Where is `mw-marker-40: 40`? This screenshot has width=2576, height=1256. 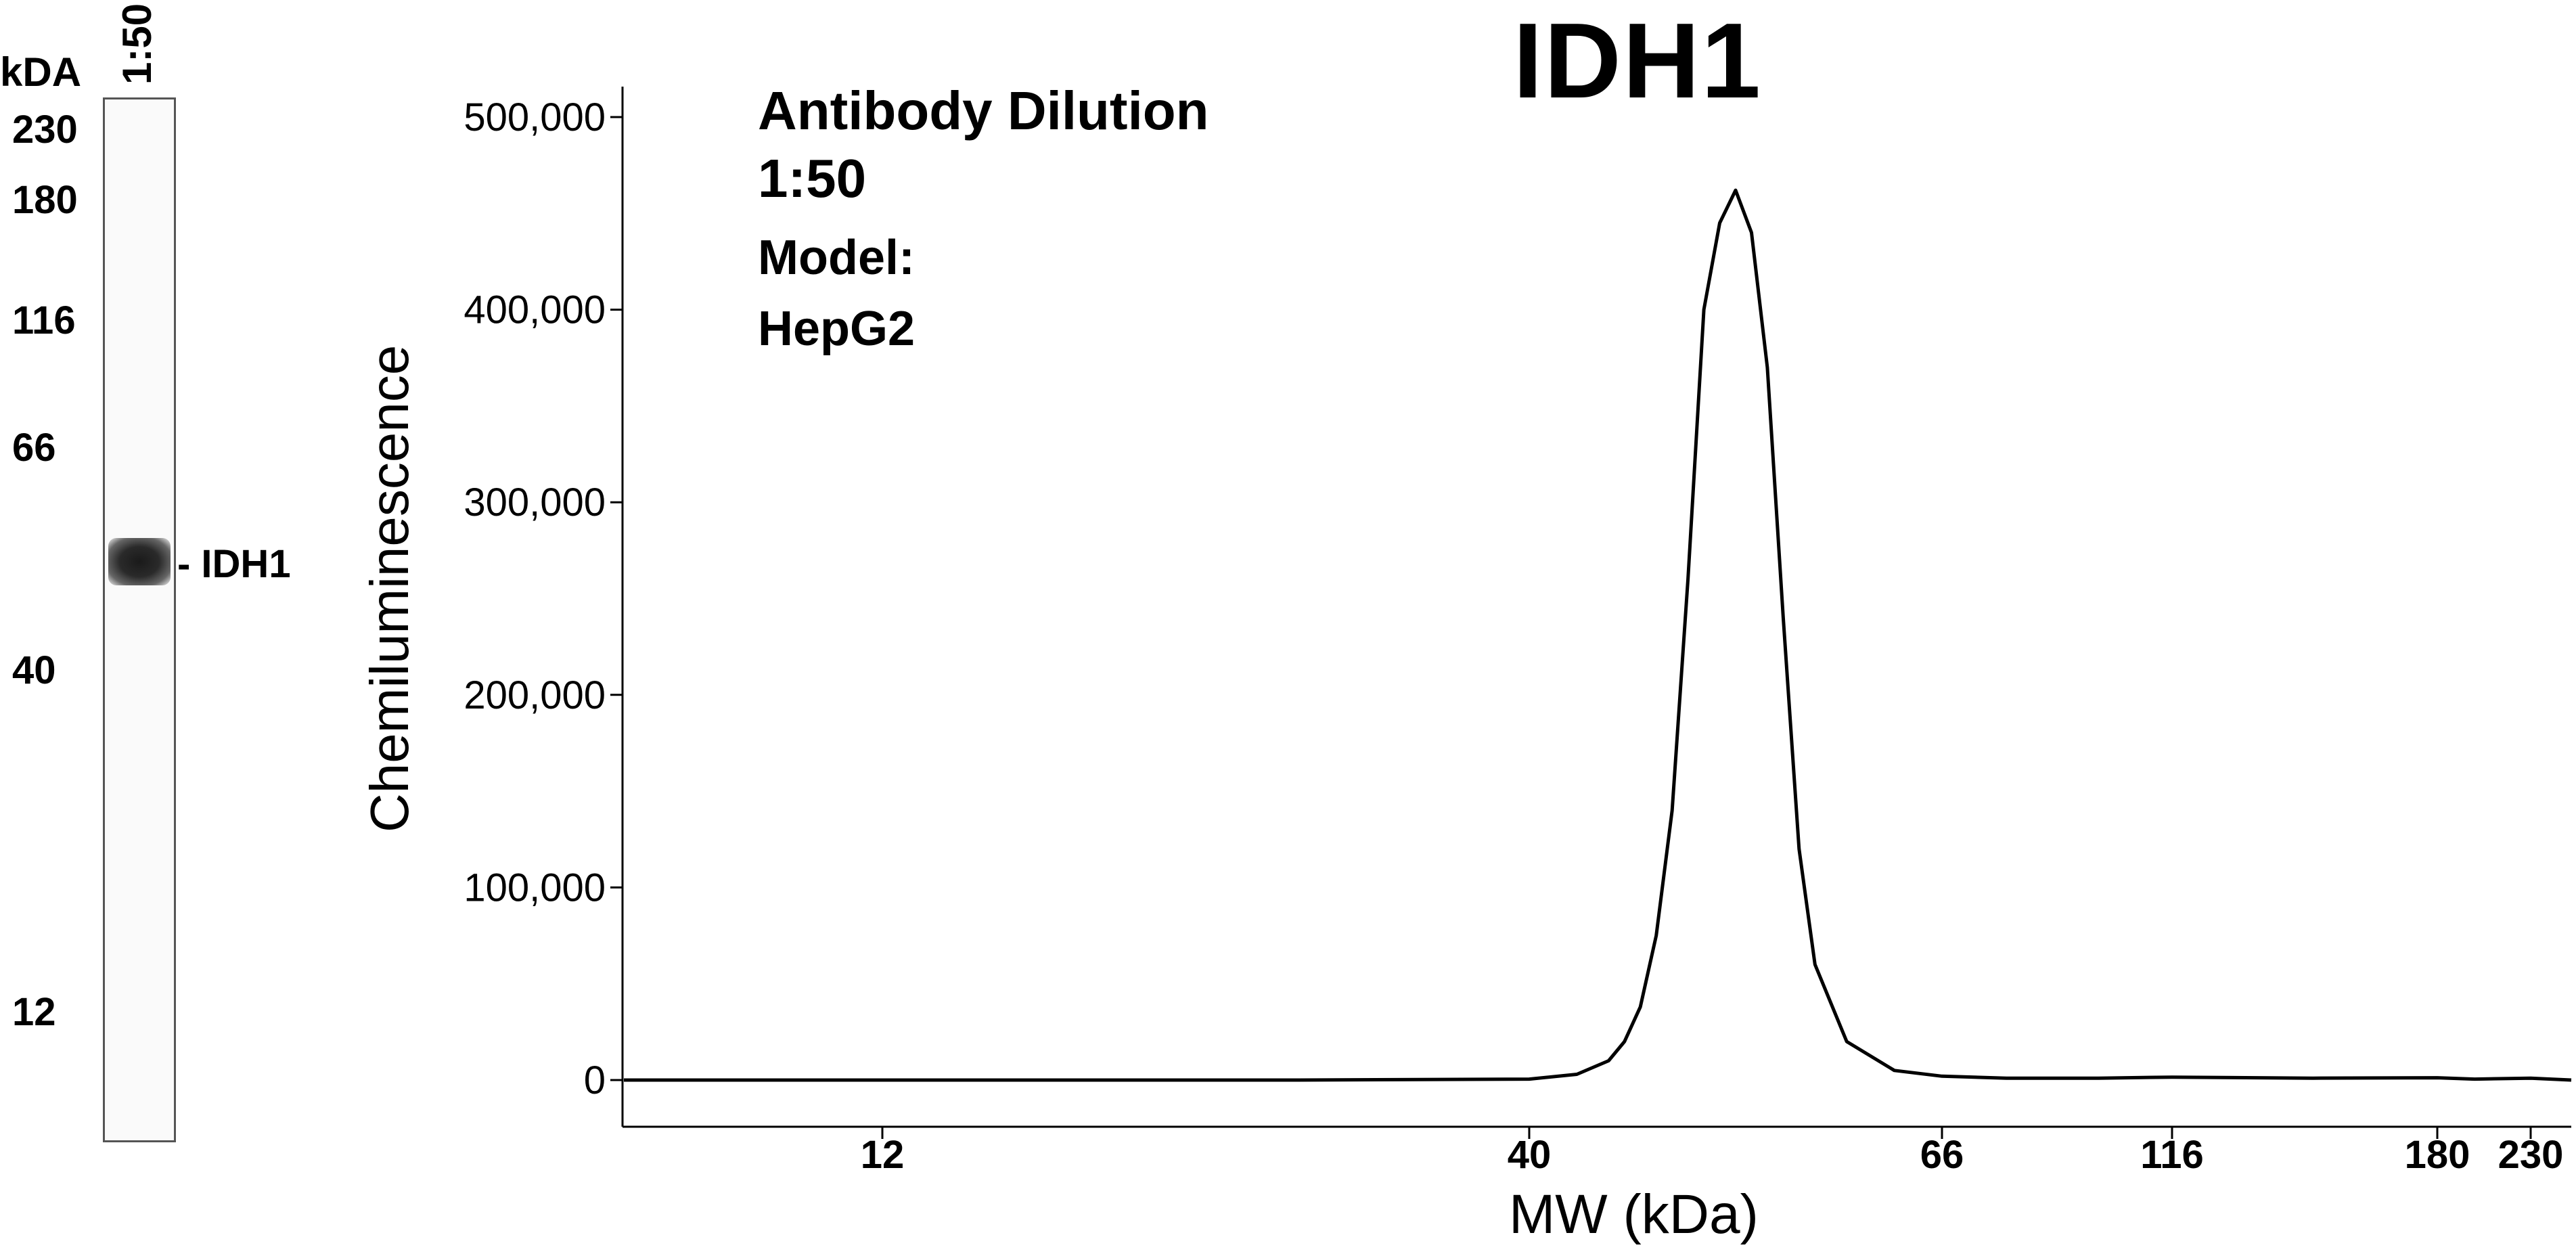
mw-marker-40: 40 is located at coordinates (34, 670).